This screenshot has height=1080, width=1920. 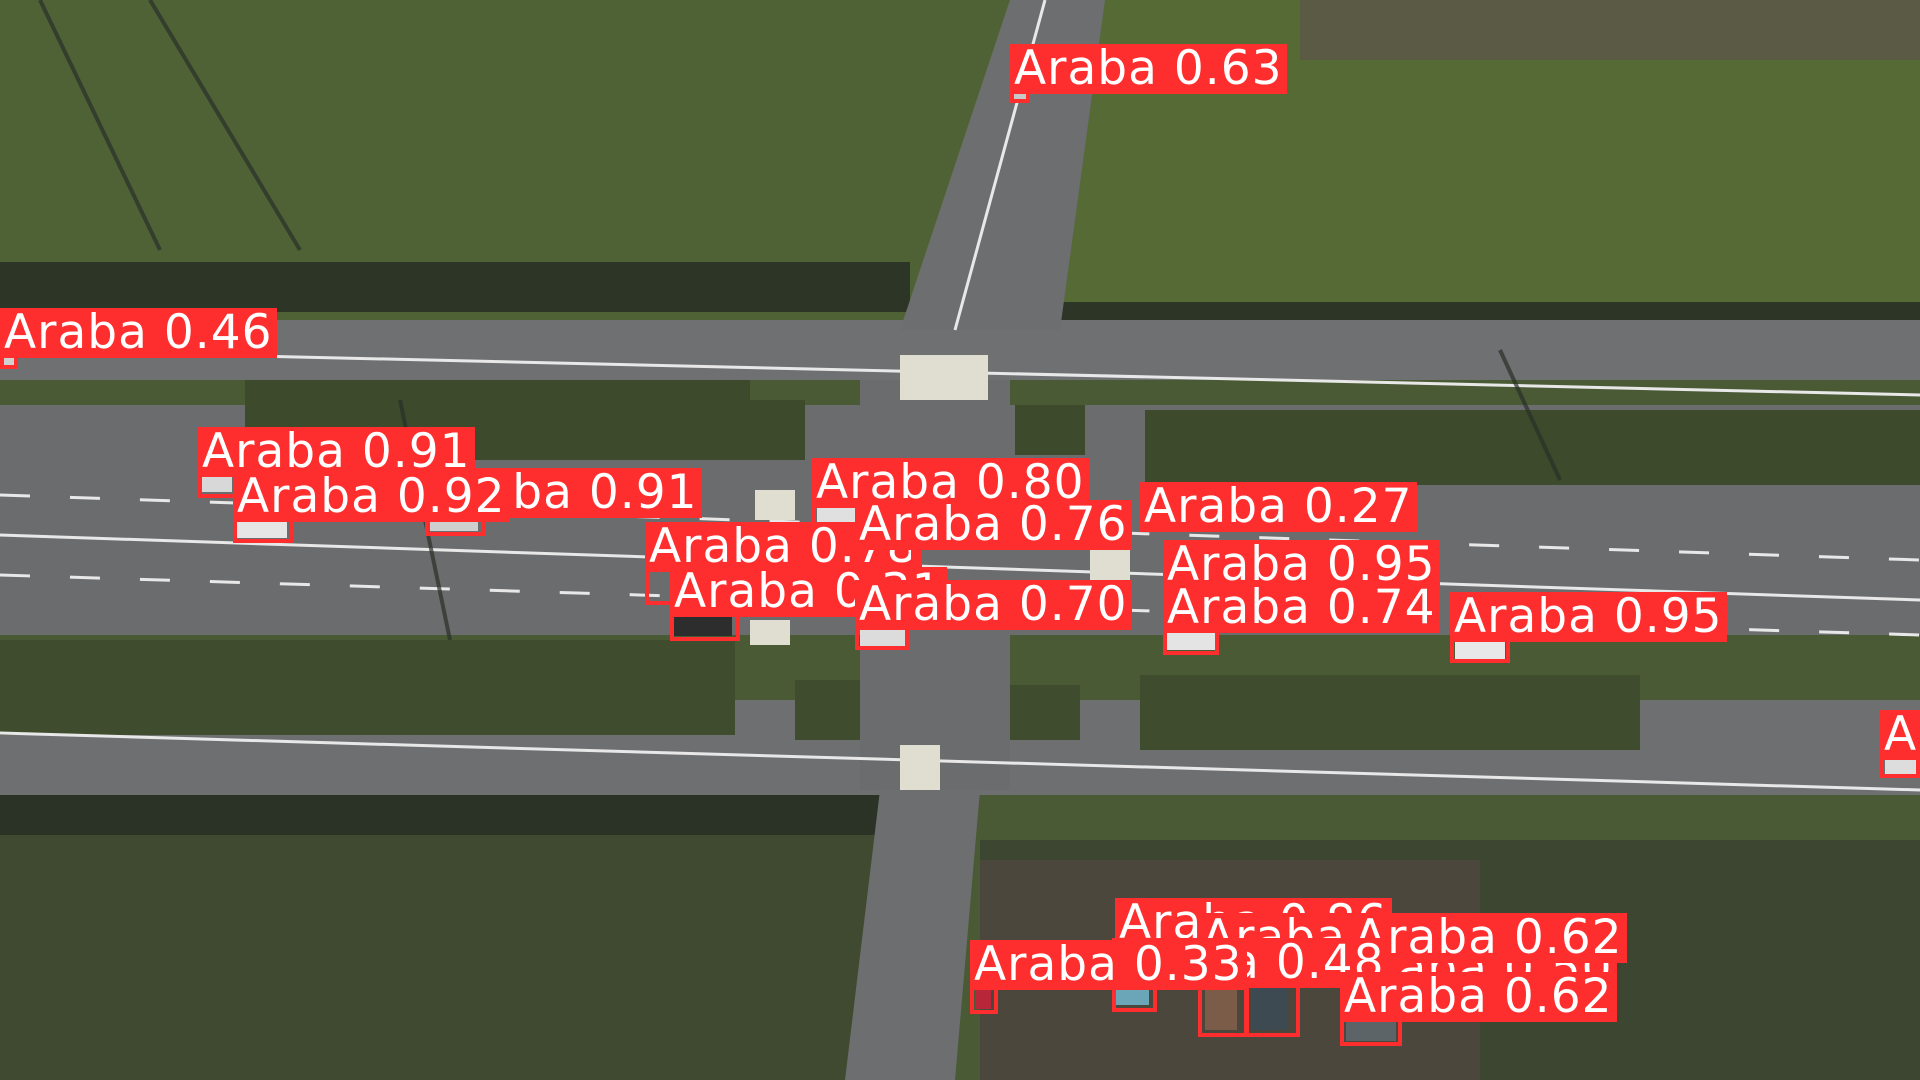 I want to click on dirt-lot, so click(x=1230, y=970).